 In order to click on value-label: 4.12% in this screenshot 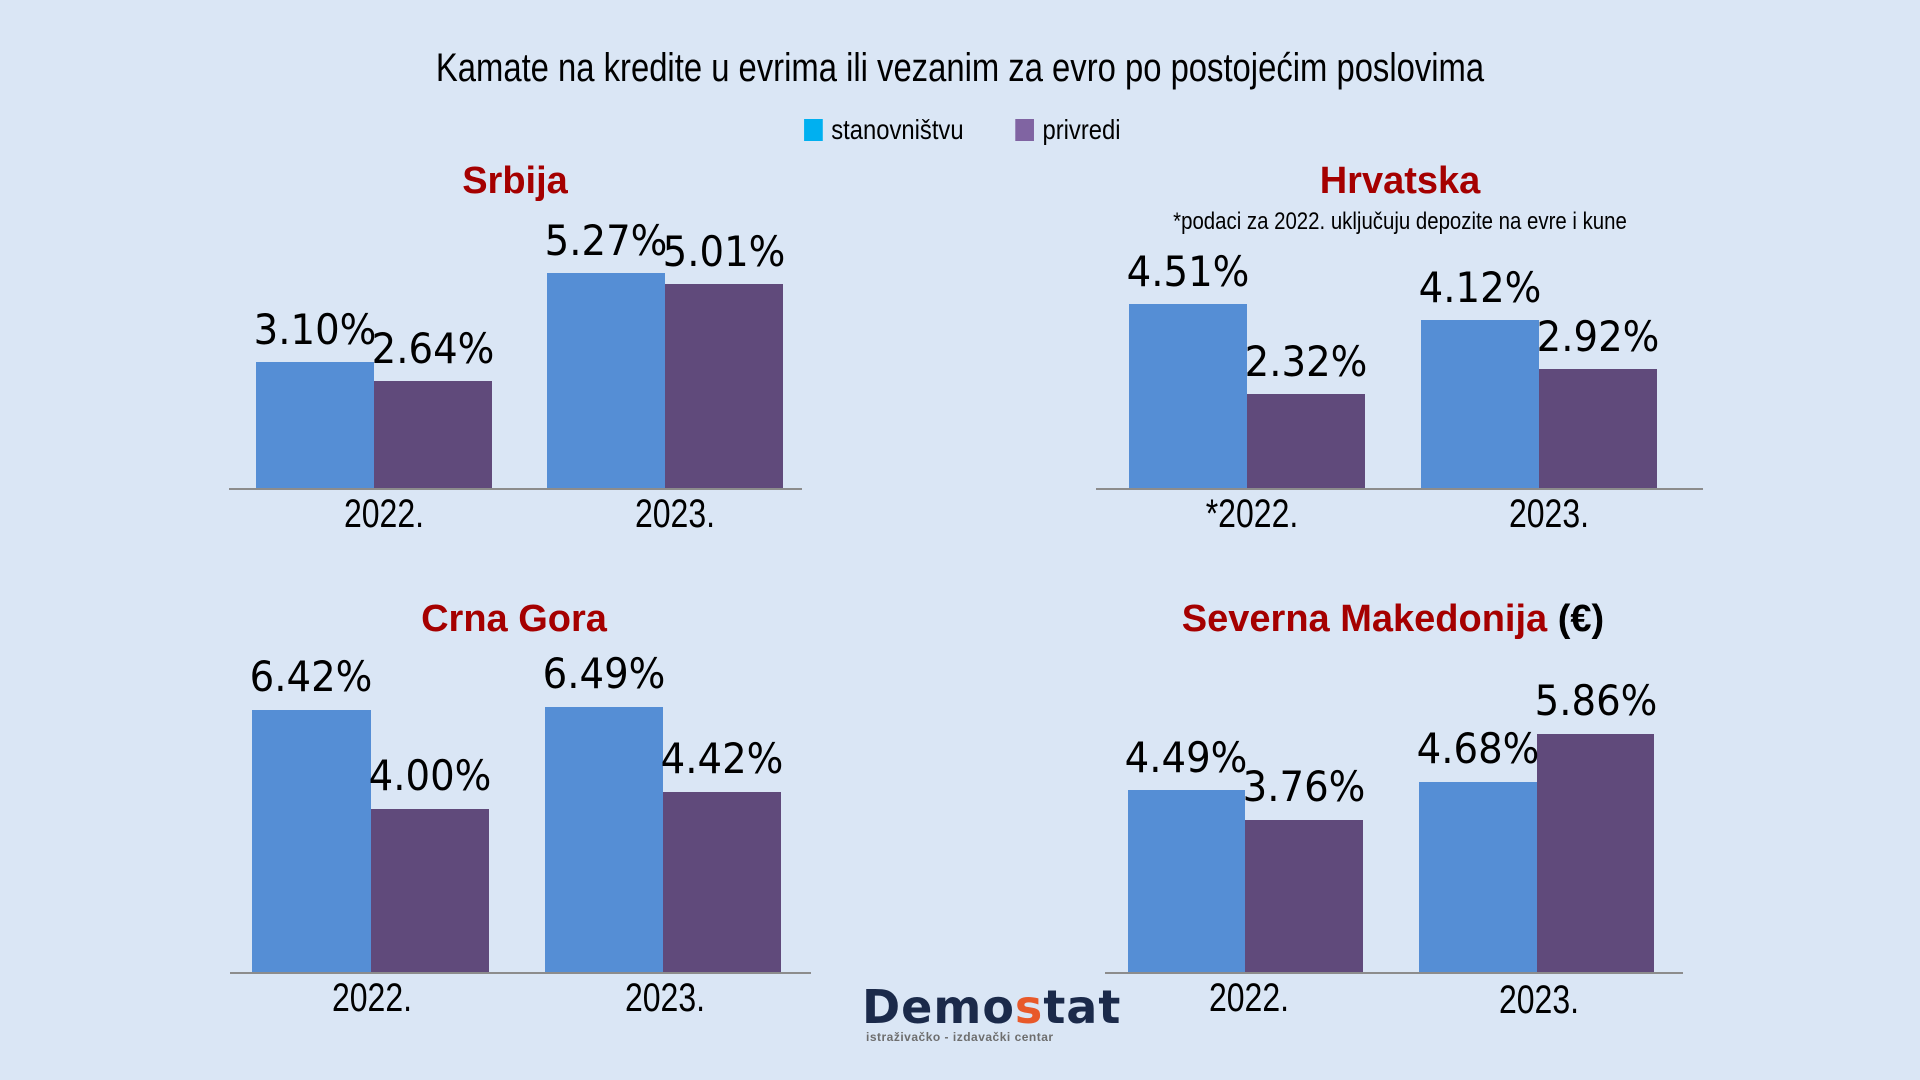, I will do `click(1480, 287)`.